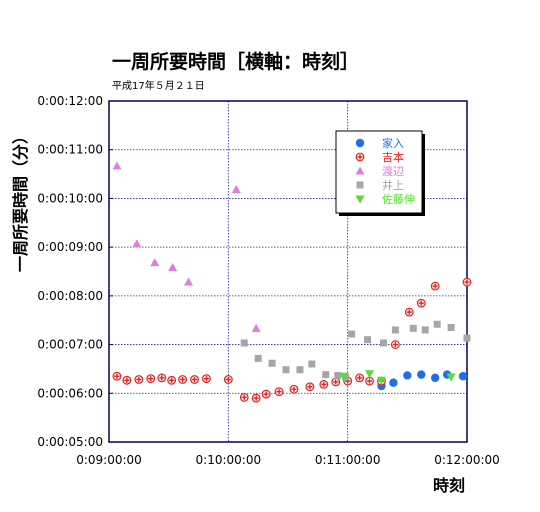  Describe the element at coordinates (70, 442) in the screenshot. I see `y-tick-label: 0:00:05:00` at that location.